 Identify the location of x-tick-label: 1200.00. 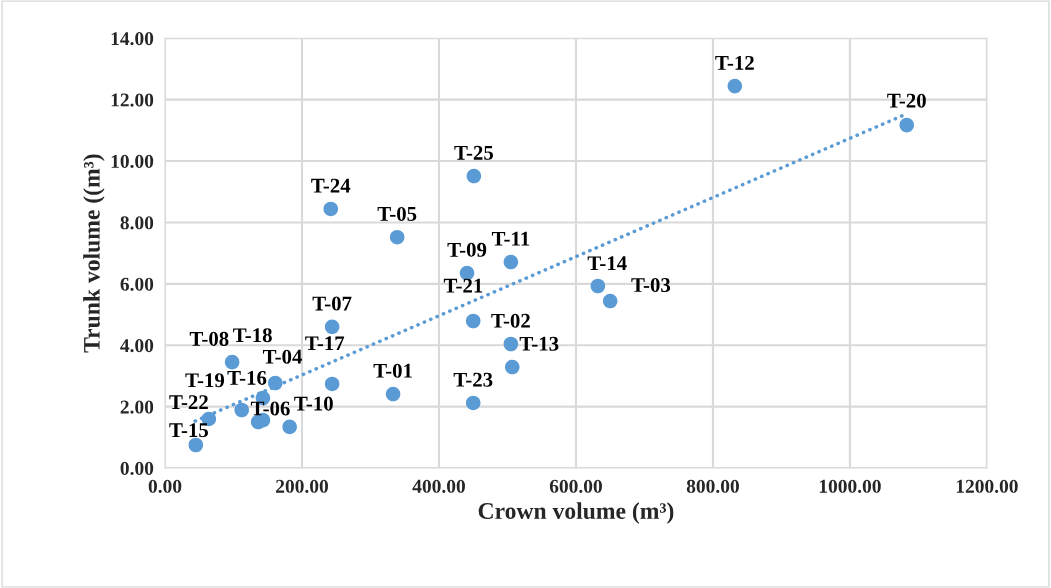
(987, 486).